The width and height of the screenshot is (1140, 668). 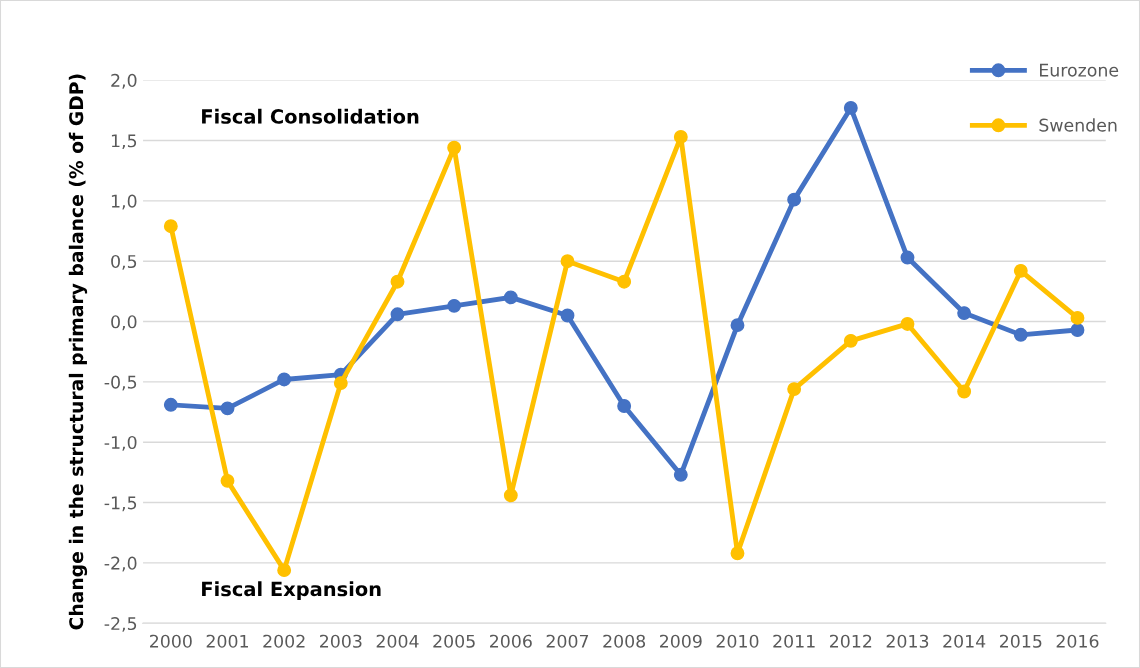 What do you see at coordinates (794, 641) in the screenshot?
I see `x-tick-label: 2011` at bounding box center [794, 641].